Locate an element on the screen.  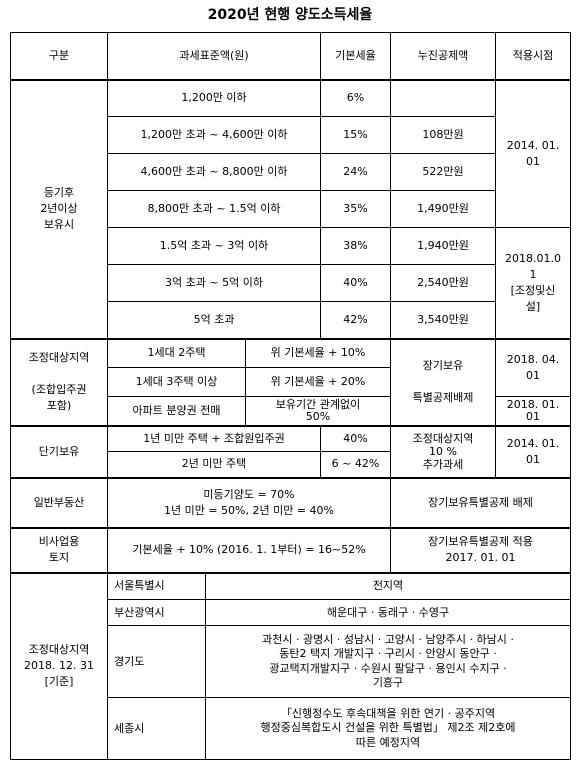
date-cell: 2018. 01. 01 is located at coordinates (533, 411).